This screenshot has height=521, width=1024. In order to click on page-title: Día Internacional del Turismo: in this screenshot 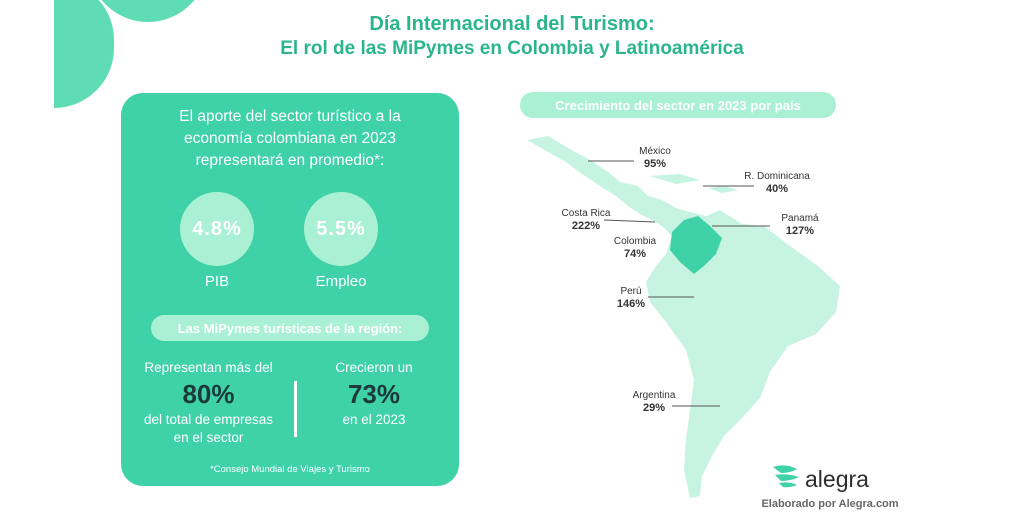, I will do `click(512, 24)`.